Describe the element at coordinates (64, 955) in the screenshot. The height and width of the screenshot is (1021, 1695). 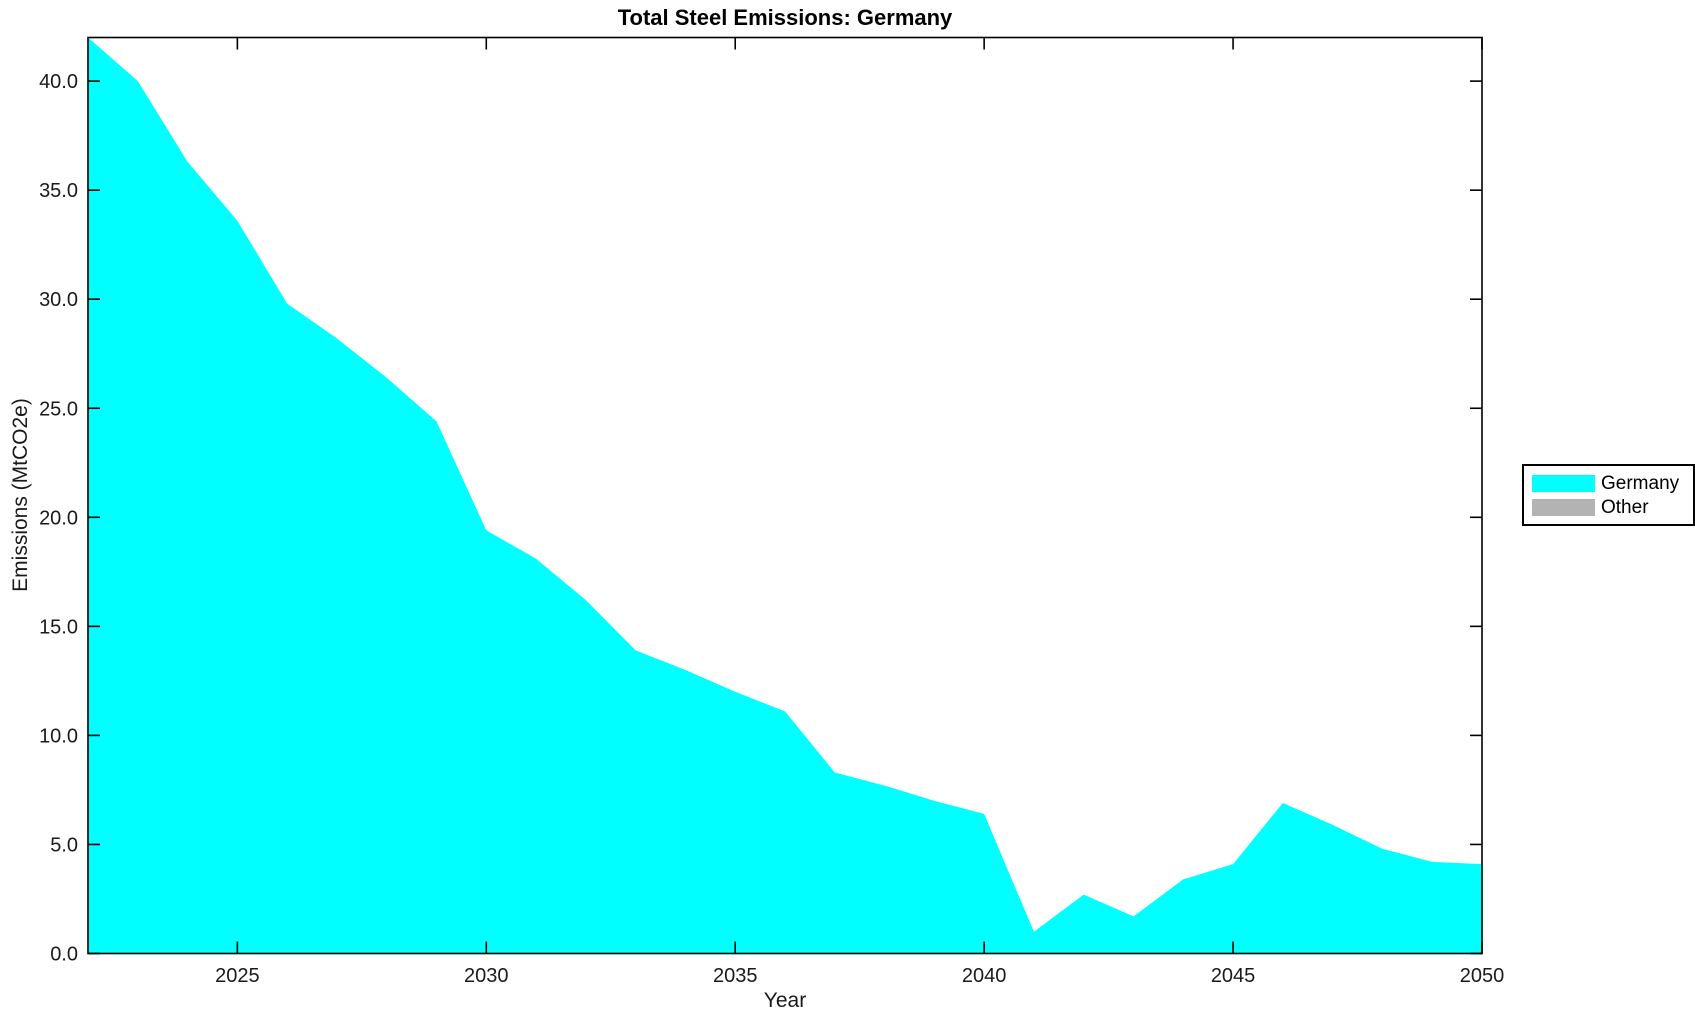
I see `y-tick-label: 0.0` at that location.